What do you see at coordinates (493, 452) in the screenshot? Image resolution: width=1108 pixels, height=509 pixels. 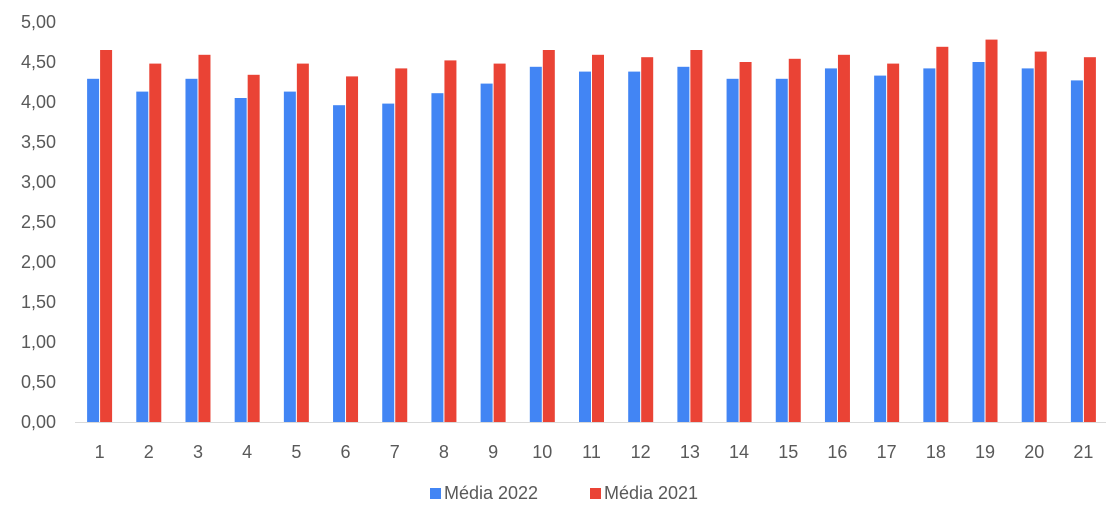 I see `x-tick-label: 9` at bounding box center [493, 452].